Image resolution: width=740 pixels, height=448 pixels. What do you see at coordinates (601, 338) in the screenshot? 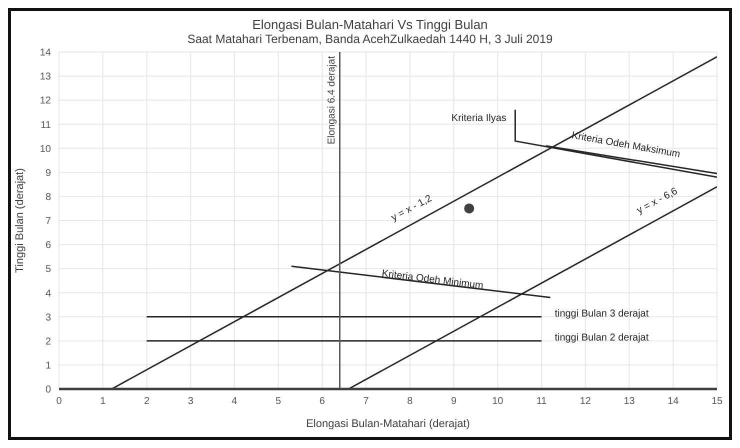
I see `annotation: tinggi Bulan 2 derajat` at bounding box center [601, 338].